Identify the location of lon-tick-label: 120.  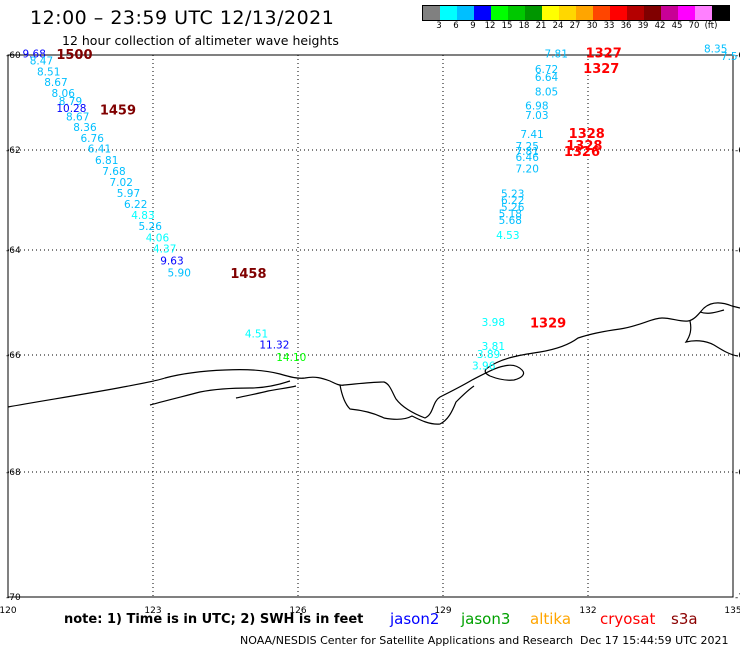
(8, 611).